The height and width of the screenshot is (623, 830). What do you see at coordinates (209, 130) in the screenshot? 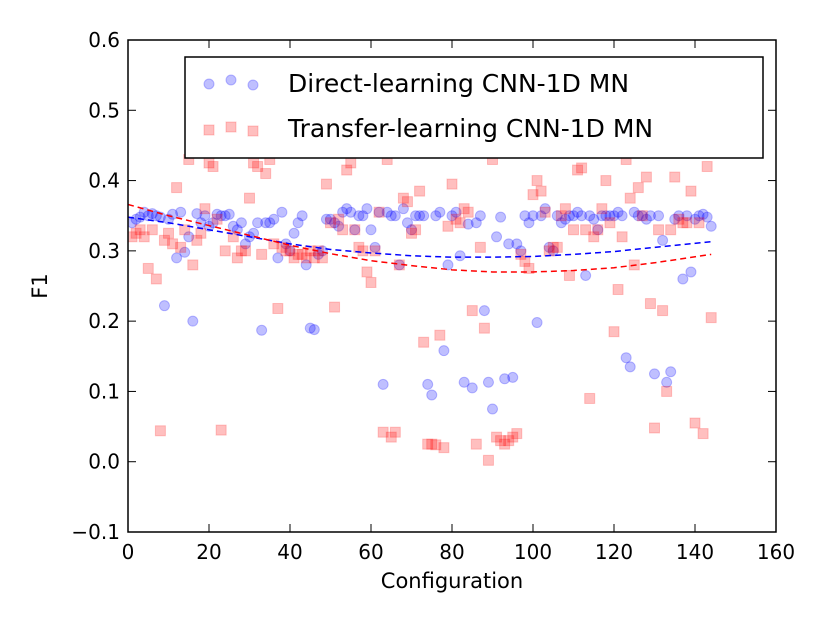
I see `legend-marker-transfer` at bounding box center [209, 130].